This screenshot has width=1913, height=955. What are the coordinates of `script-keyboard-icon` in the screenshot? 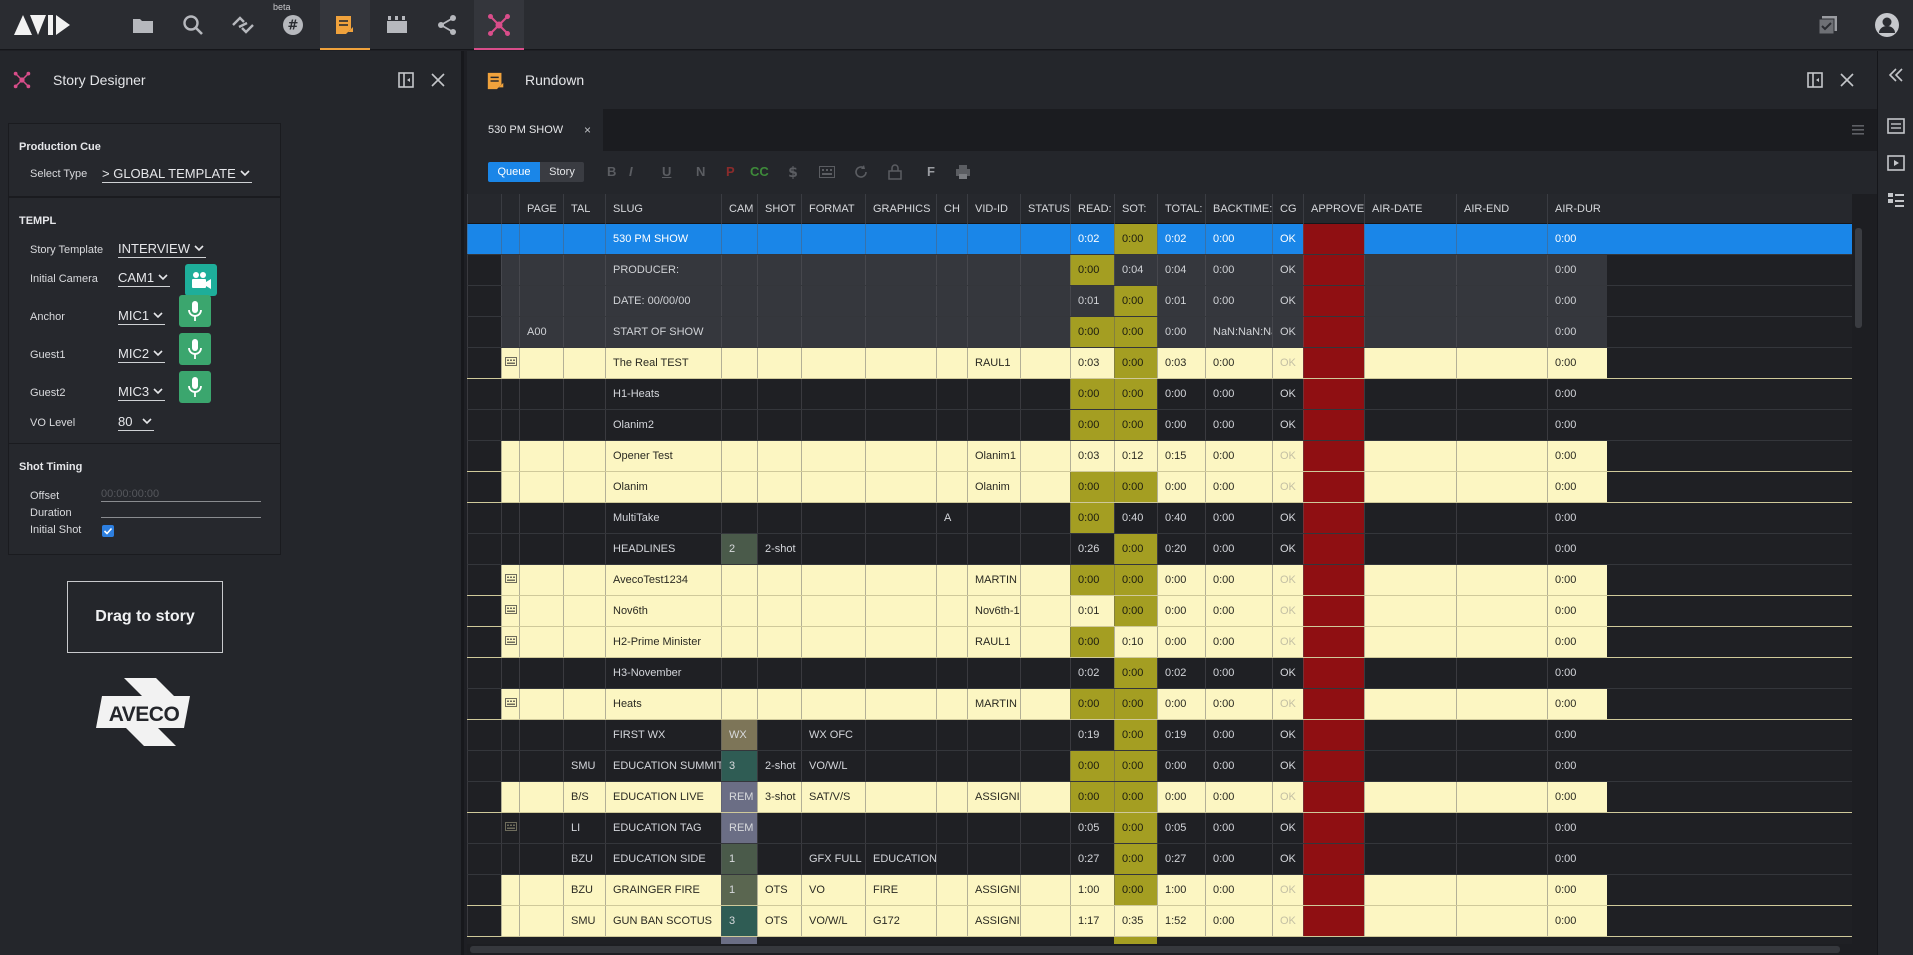 It's located at (510, 611).